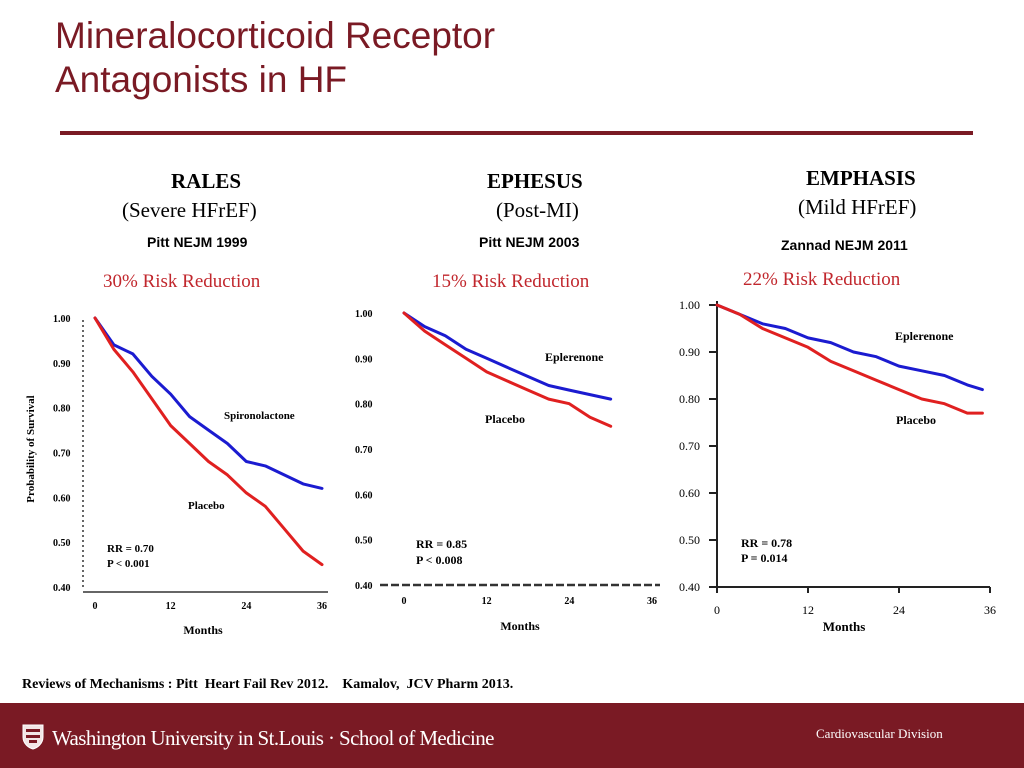 The height and width of the screenshot is (768, 1024). Describe the element at coordinates (203, 630) in the screenshot. I see `rales-x-axis-label: Months` at that location.